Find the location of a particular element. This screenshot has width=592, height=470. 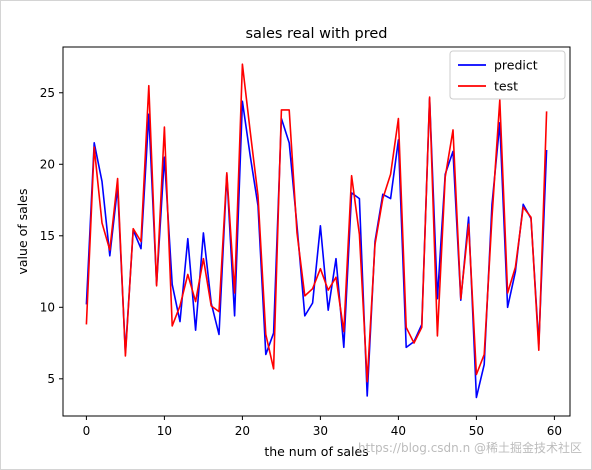

x-tick-label: 30 is located at coordinates (320, 431).